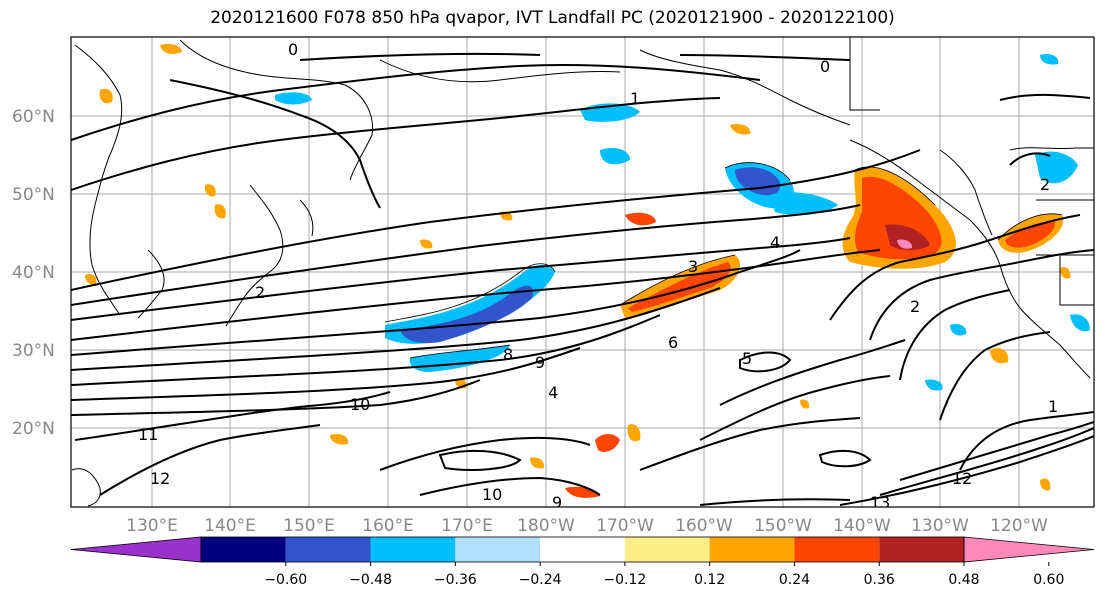  I want to click on colorbar-extend-min, so click(136, 549).